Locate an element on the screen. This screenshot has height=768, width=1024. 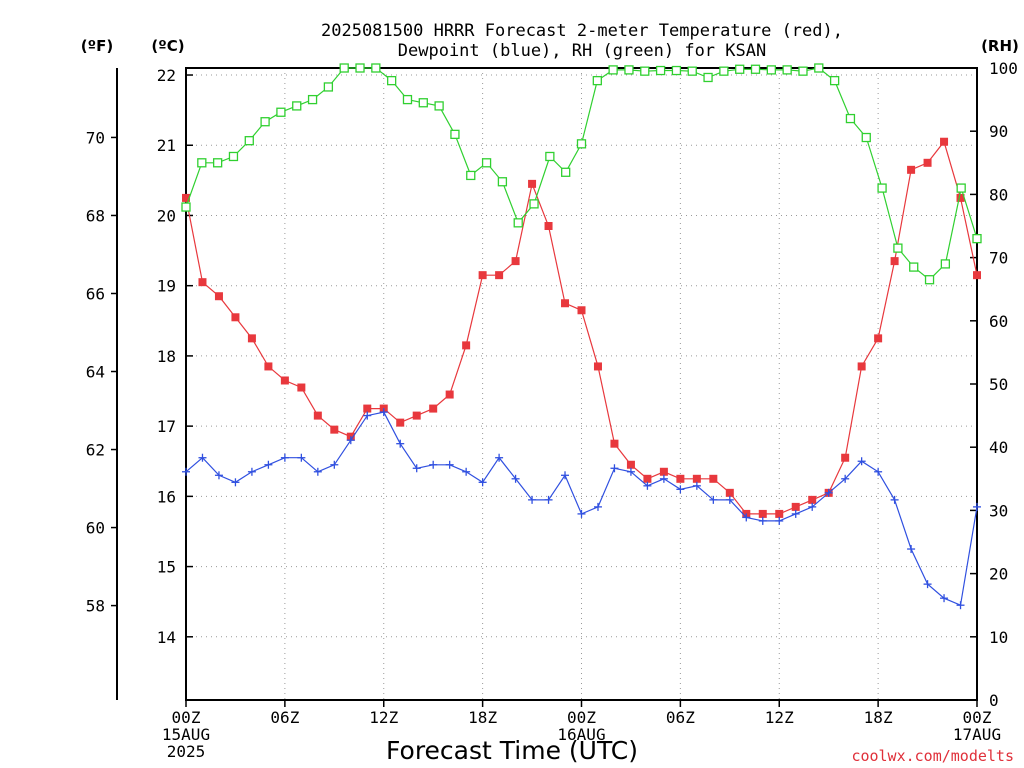
rh-tick-label: 100 is located at coordinates (1003, 68).